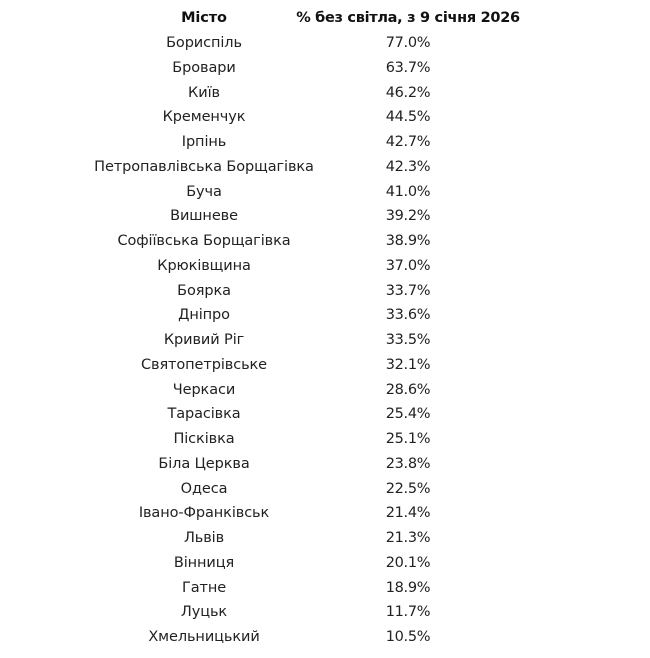 The width and height of the screenshot is (650, 658). I want to click on table-row: Ірпінь 42.7%, so click(325, 142).